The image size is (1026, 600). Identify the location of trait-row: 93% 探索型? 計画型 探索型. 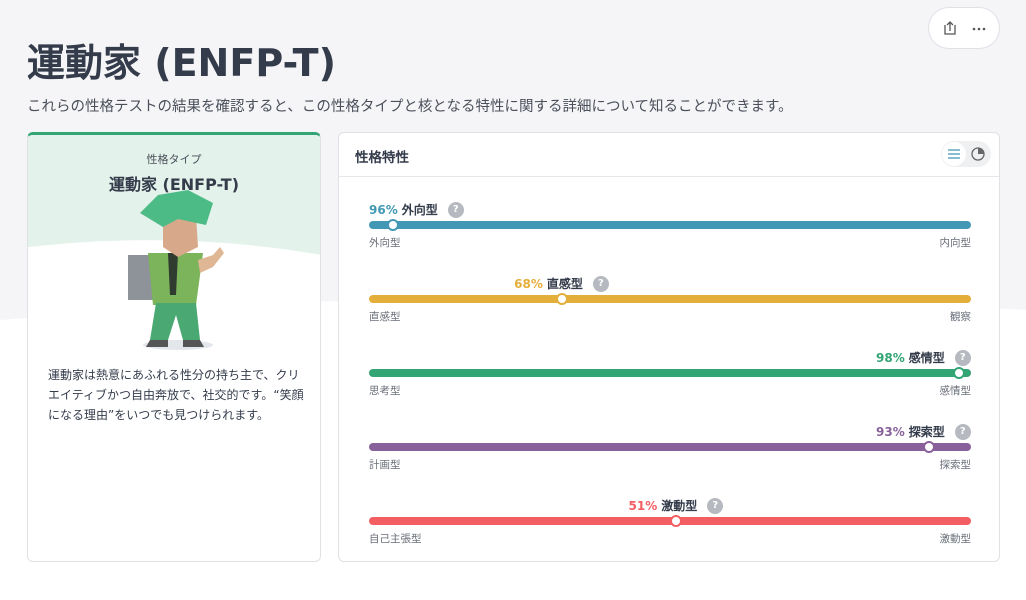
(670, 453).